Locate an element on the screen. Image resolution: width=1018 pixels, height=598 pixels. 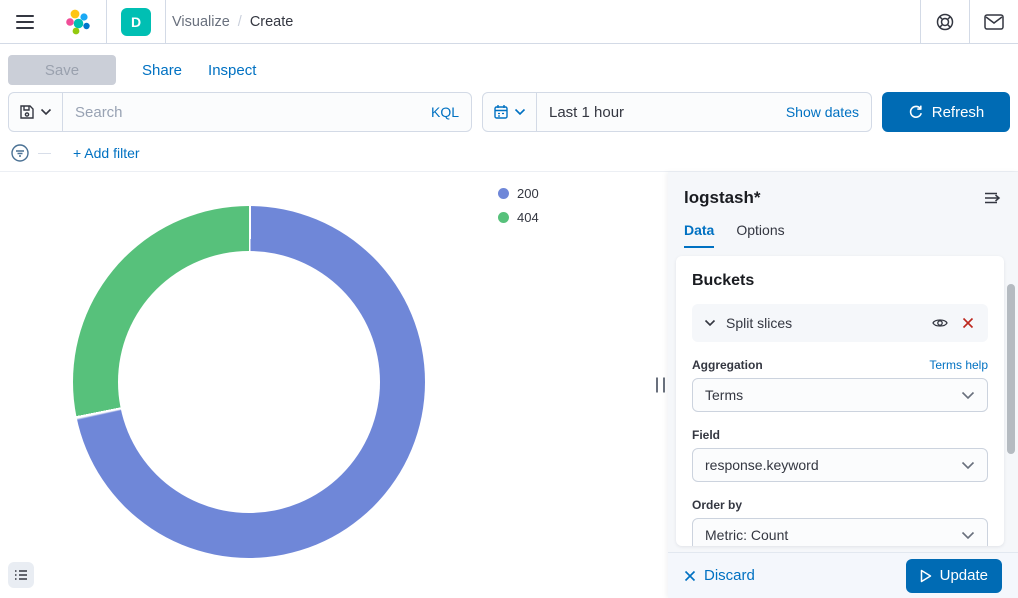
time-range-value: Last 1 hour is located at coordinates (587, 112).